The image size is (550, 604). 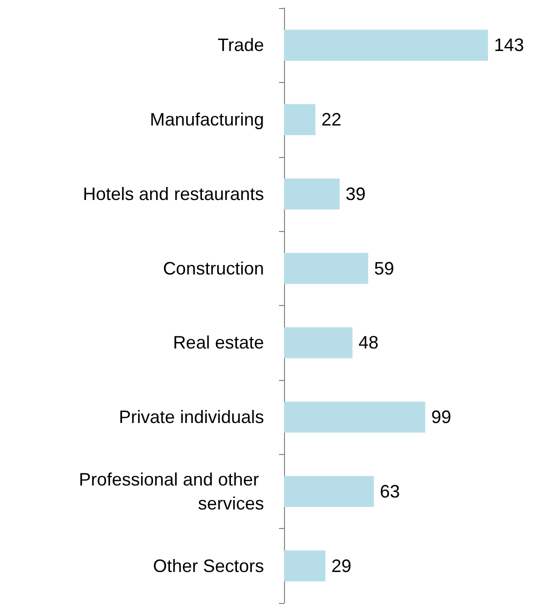 I want to click on y-tick-label: Construction, so click(x=213, y=268).